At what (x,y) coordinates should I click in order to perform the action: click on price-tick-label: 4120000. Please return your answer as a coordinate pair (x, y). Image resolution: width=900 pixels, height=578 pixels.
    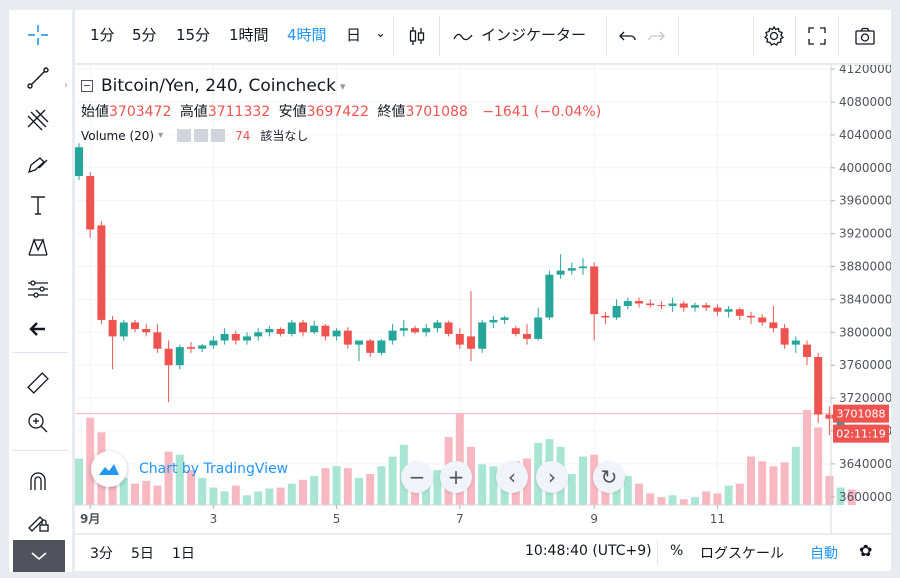
    Looking at the image, I should click on (865, 70).